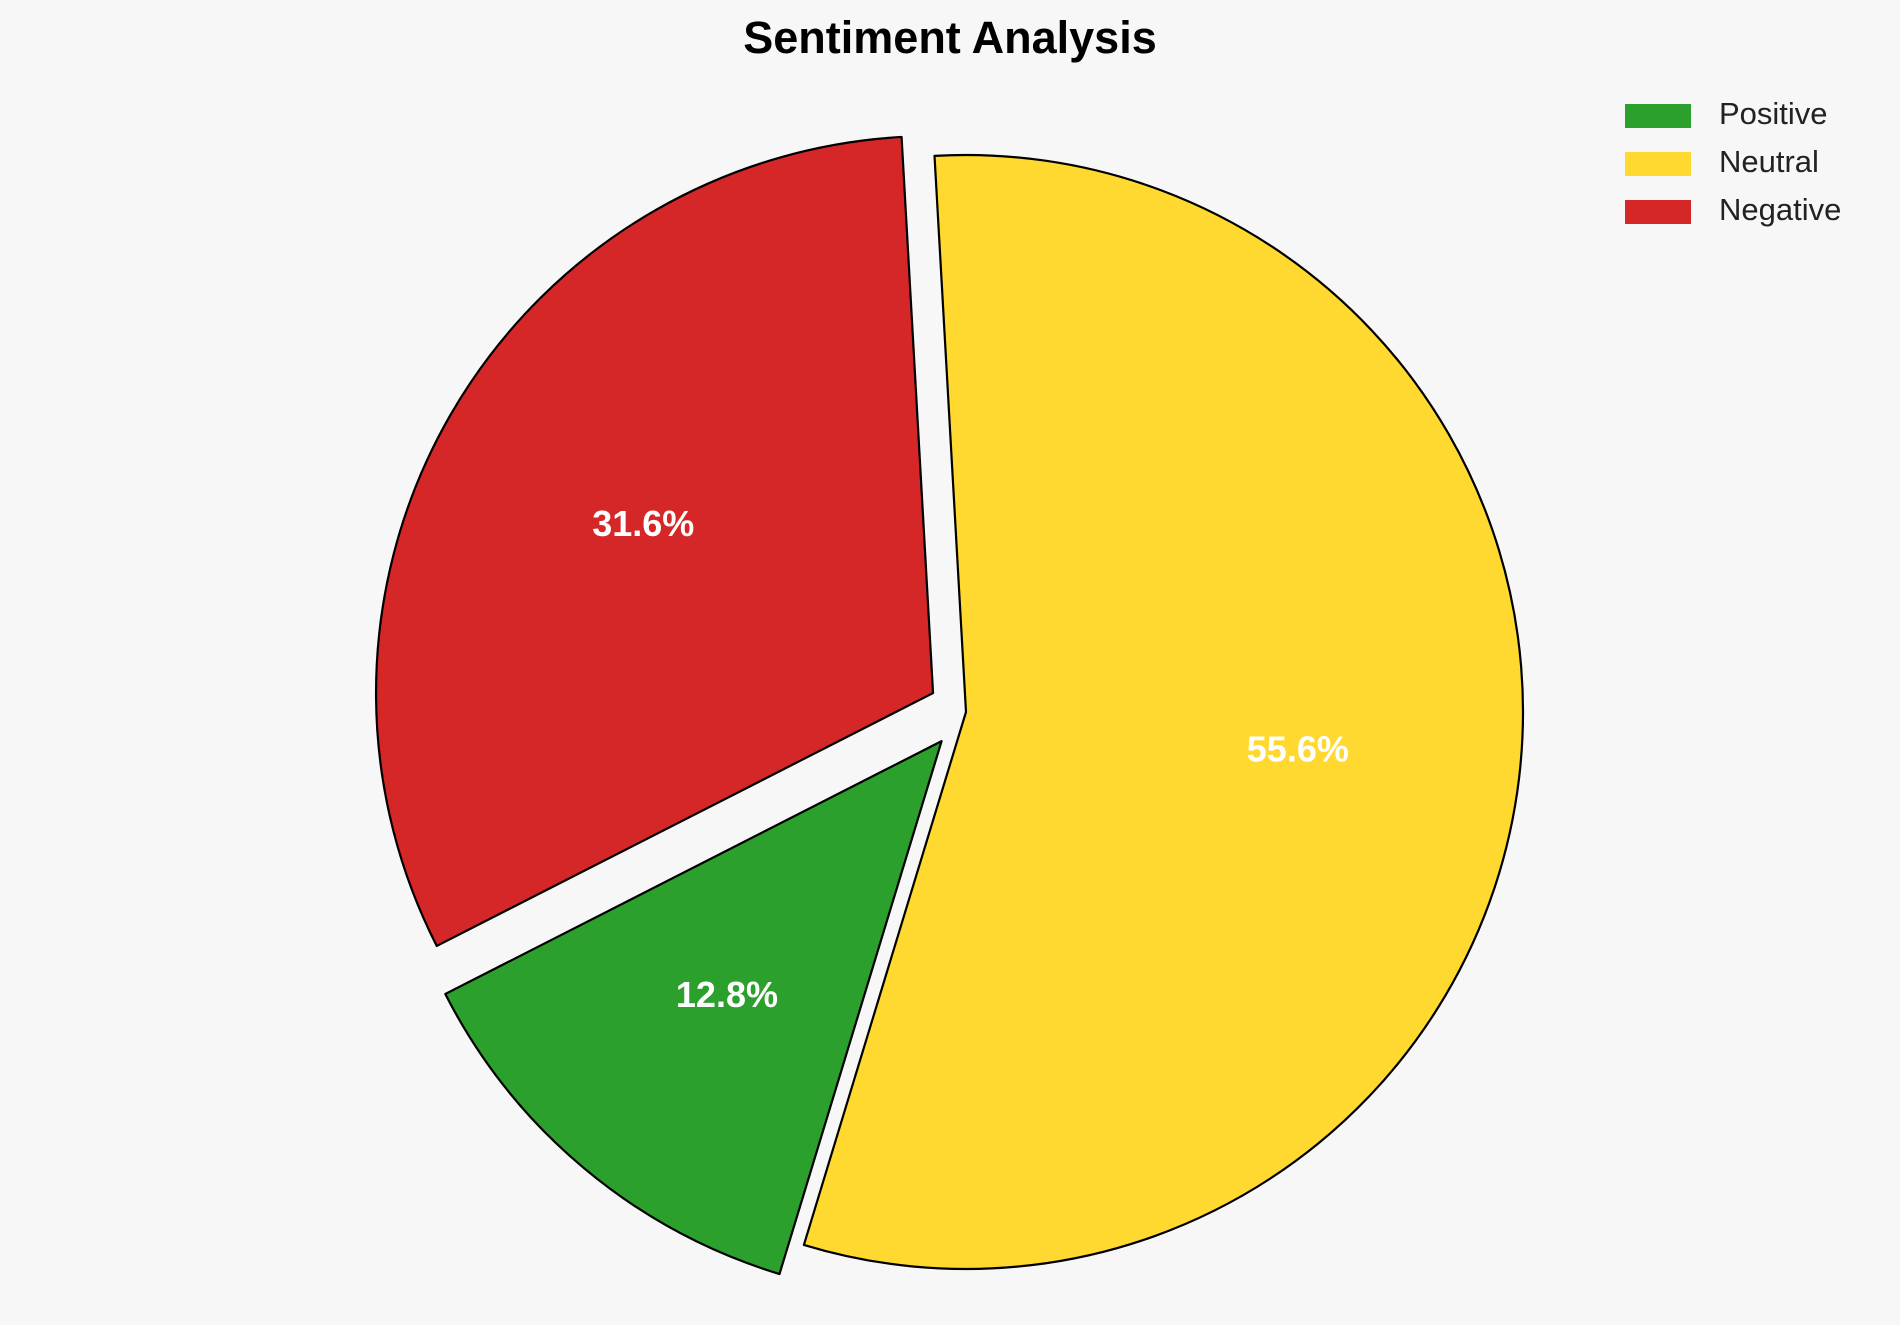 Image resolution: width=1900 pixels, height=1325 pixels. What do you see at coordinates (643, 523) in the screenshot?
I see `slice-label-negative: 31.6%` at bounding box center [643, 523].